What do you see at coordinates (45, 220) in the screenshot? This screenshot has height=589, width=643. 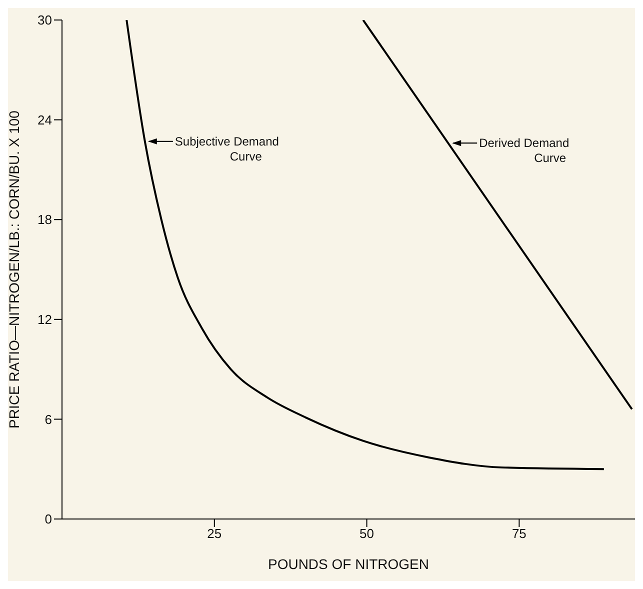 I see `y-tick-label: 18` at bounding box center [45, 220].